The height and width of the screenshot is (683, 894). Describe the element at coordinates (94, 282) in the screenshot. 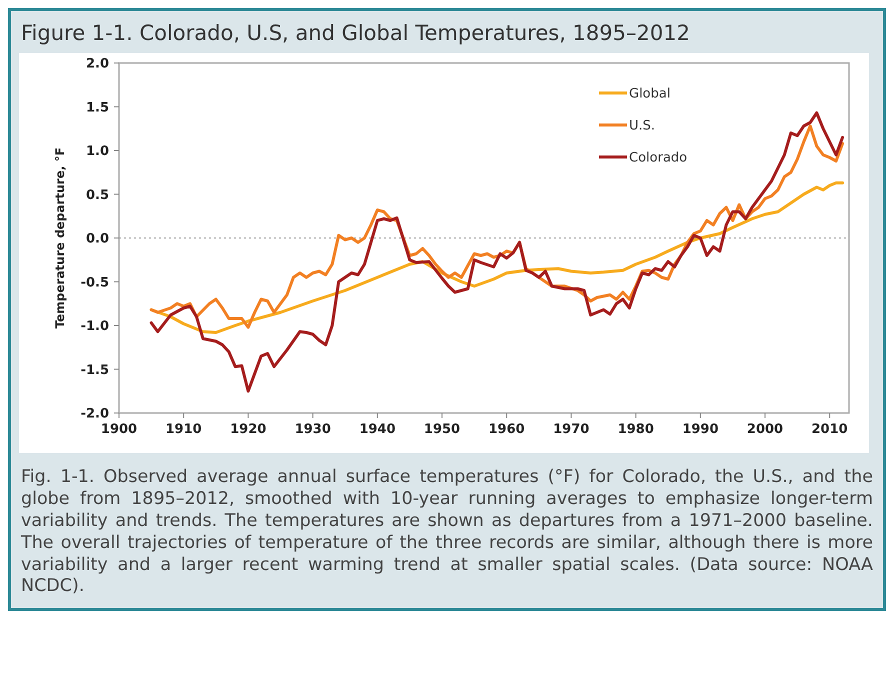

I see `y-tick-label: -0.5` at that location.